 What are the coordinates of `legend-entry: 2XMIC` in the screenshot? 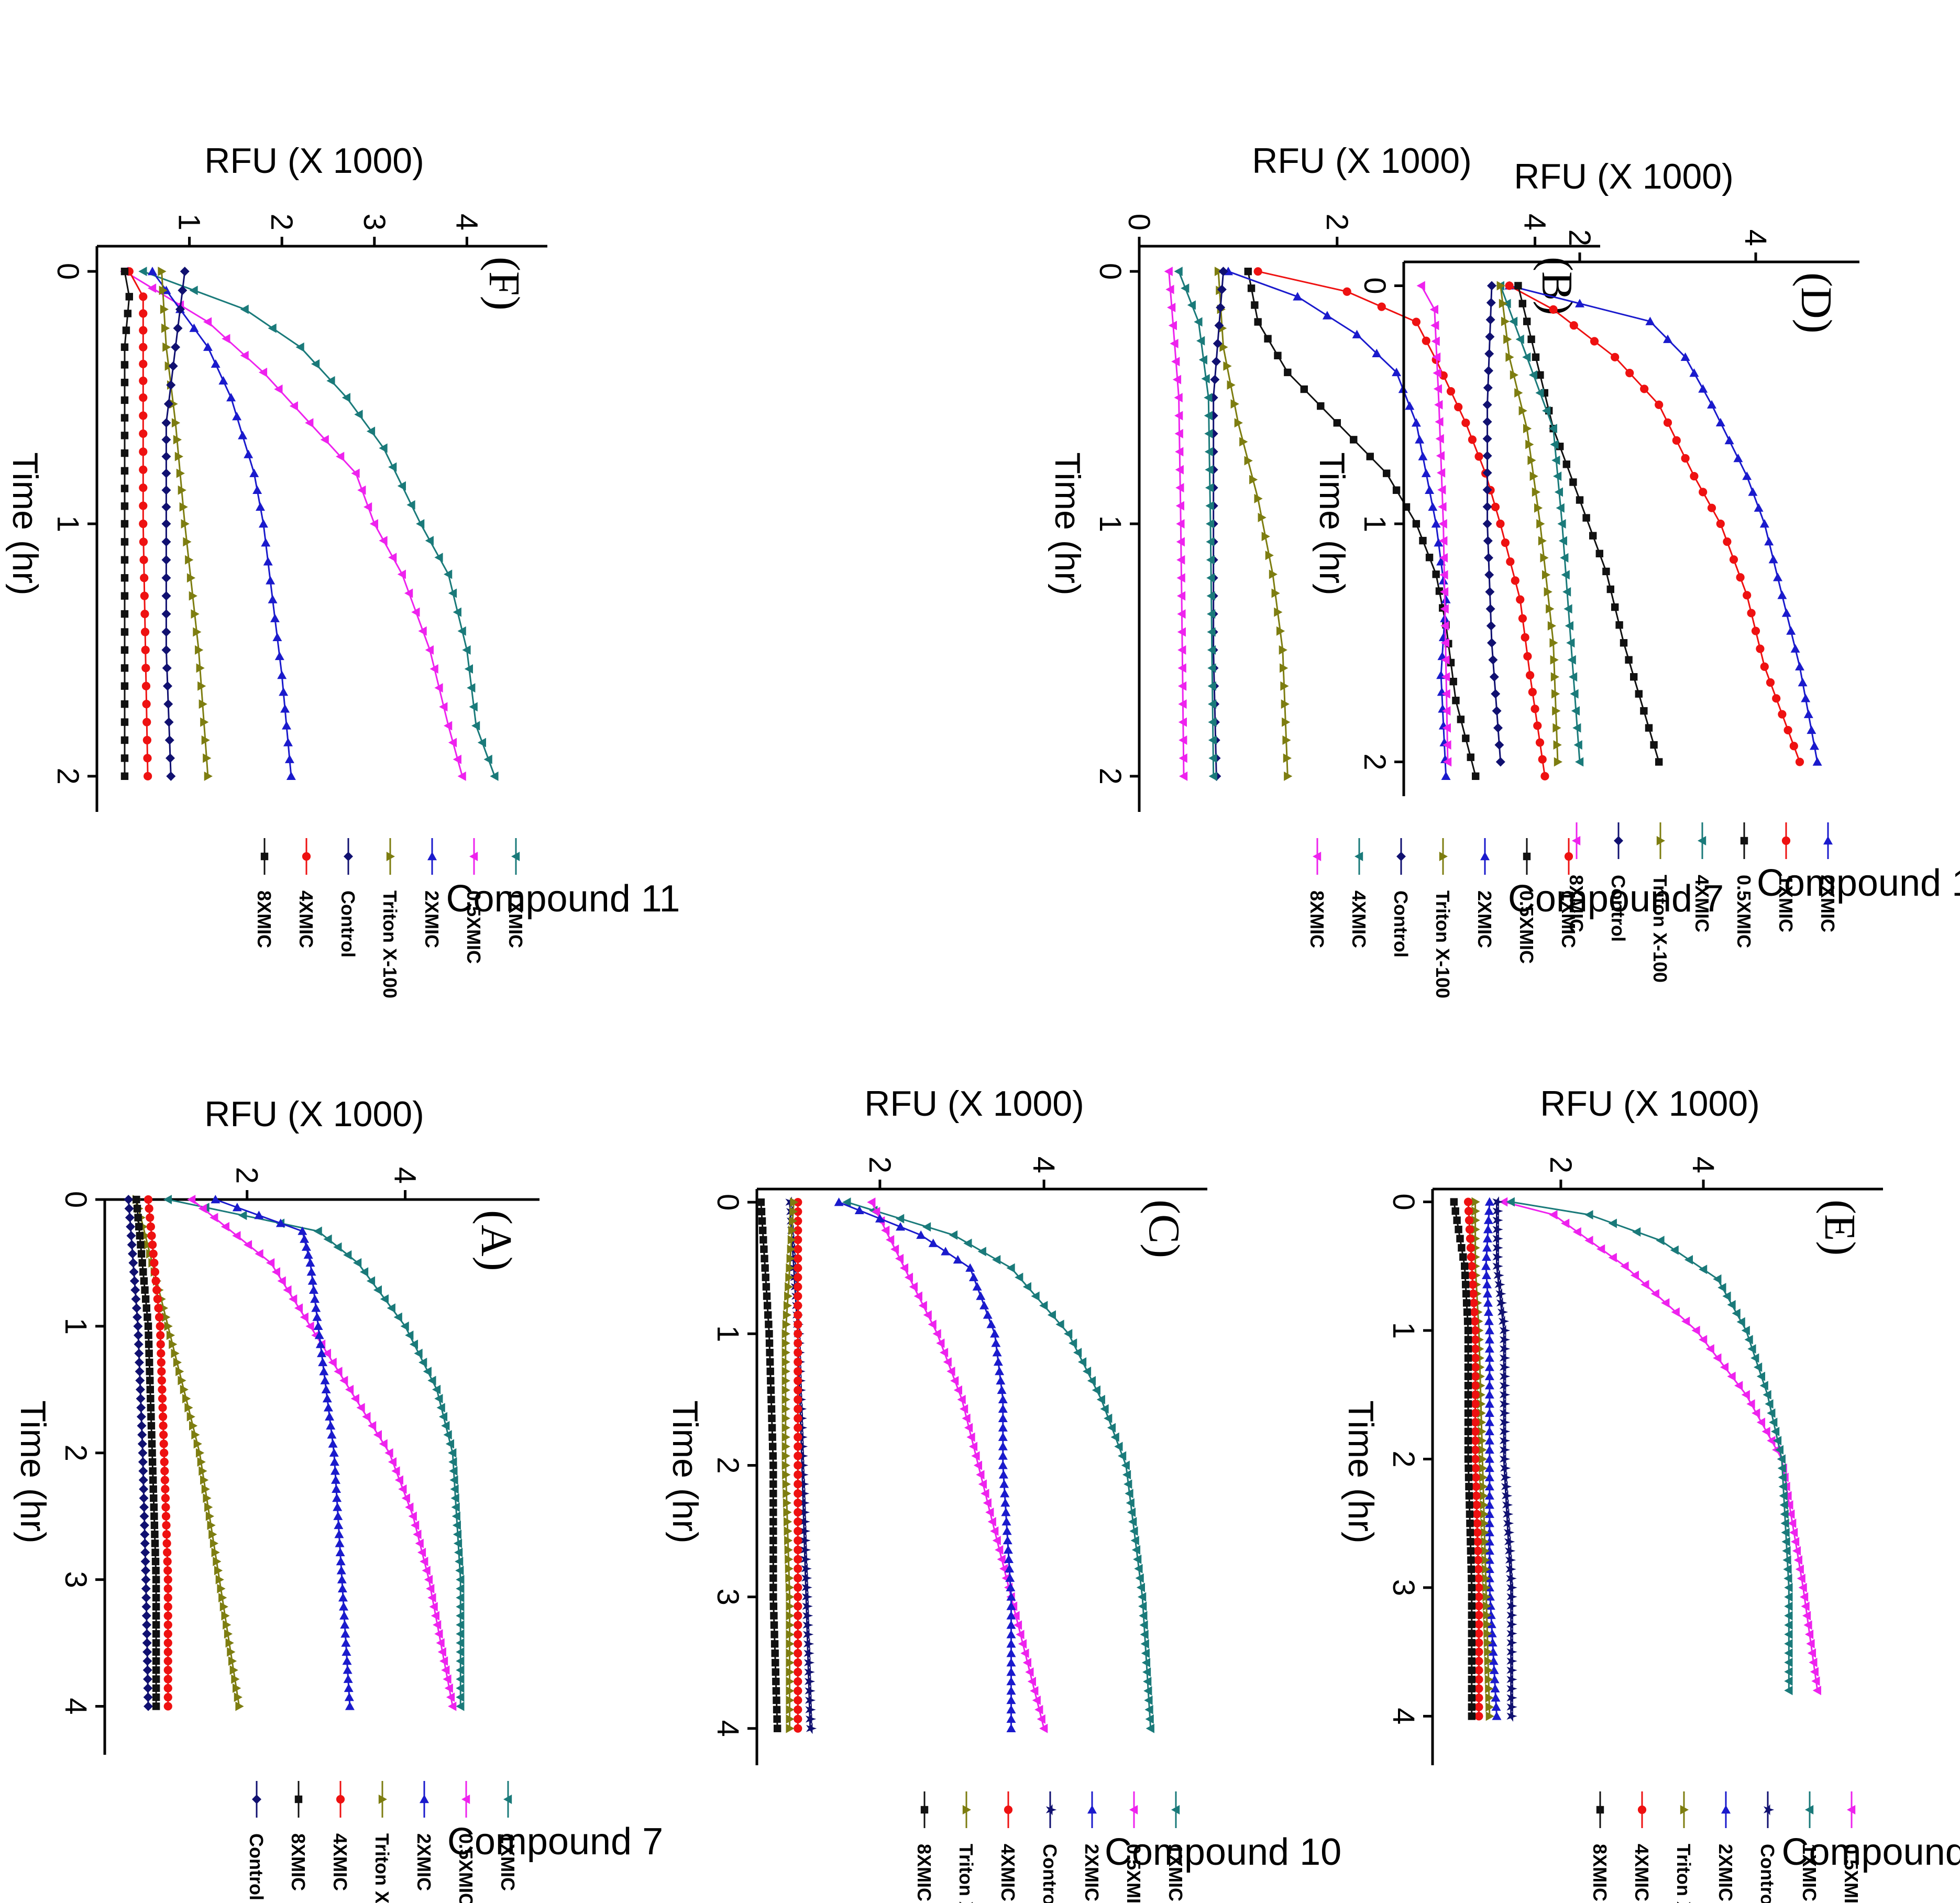 It's located at (432, 893).